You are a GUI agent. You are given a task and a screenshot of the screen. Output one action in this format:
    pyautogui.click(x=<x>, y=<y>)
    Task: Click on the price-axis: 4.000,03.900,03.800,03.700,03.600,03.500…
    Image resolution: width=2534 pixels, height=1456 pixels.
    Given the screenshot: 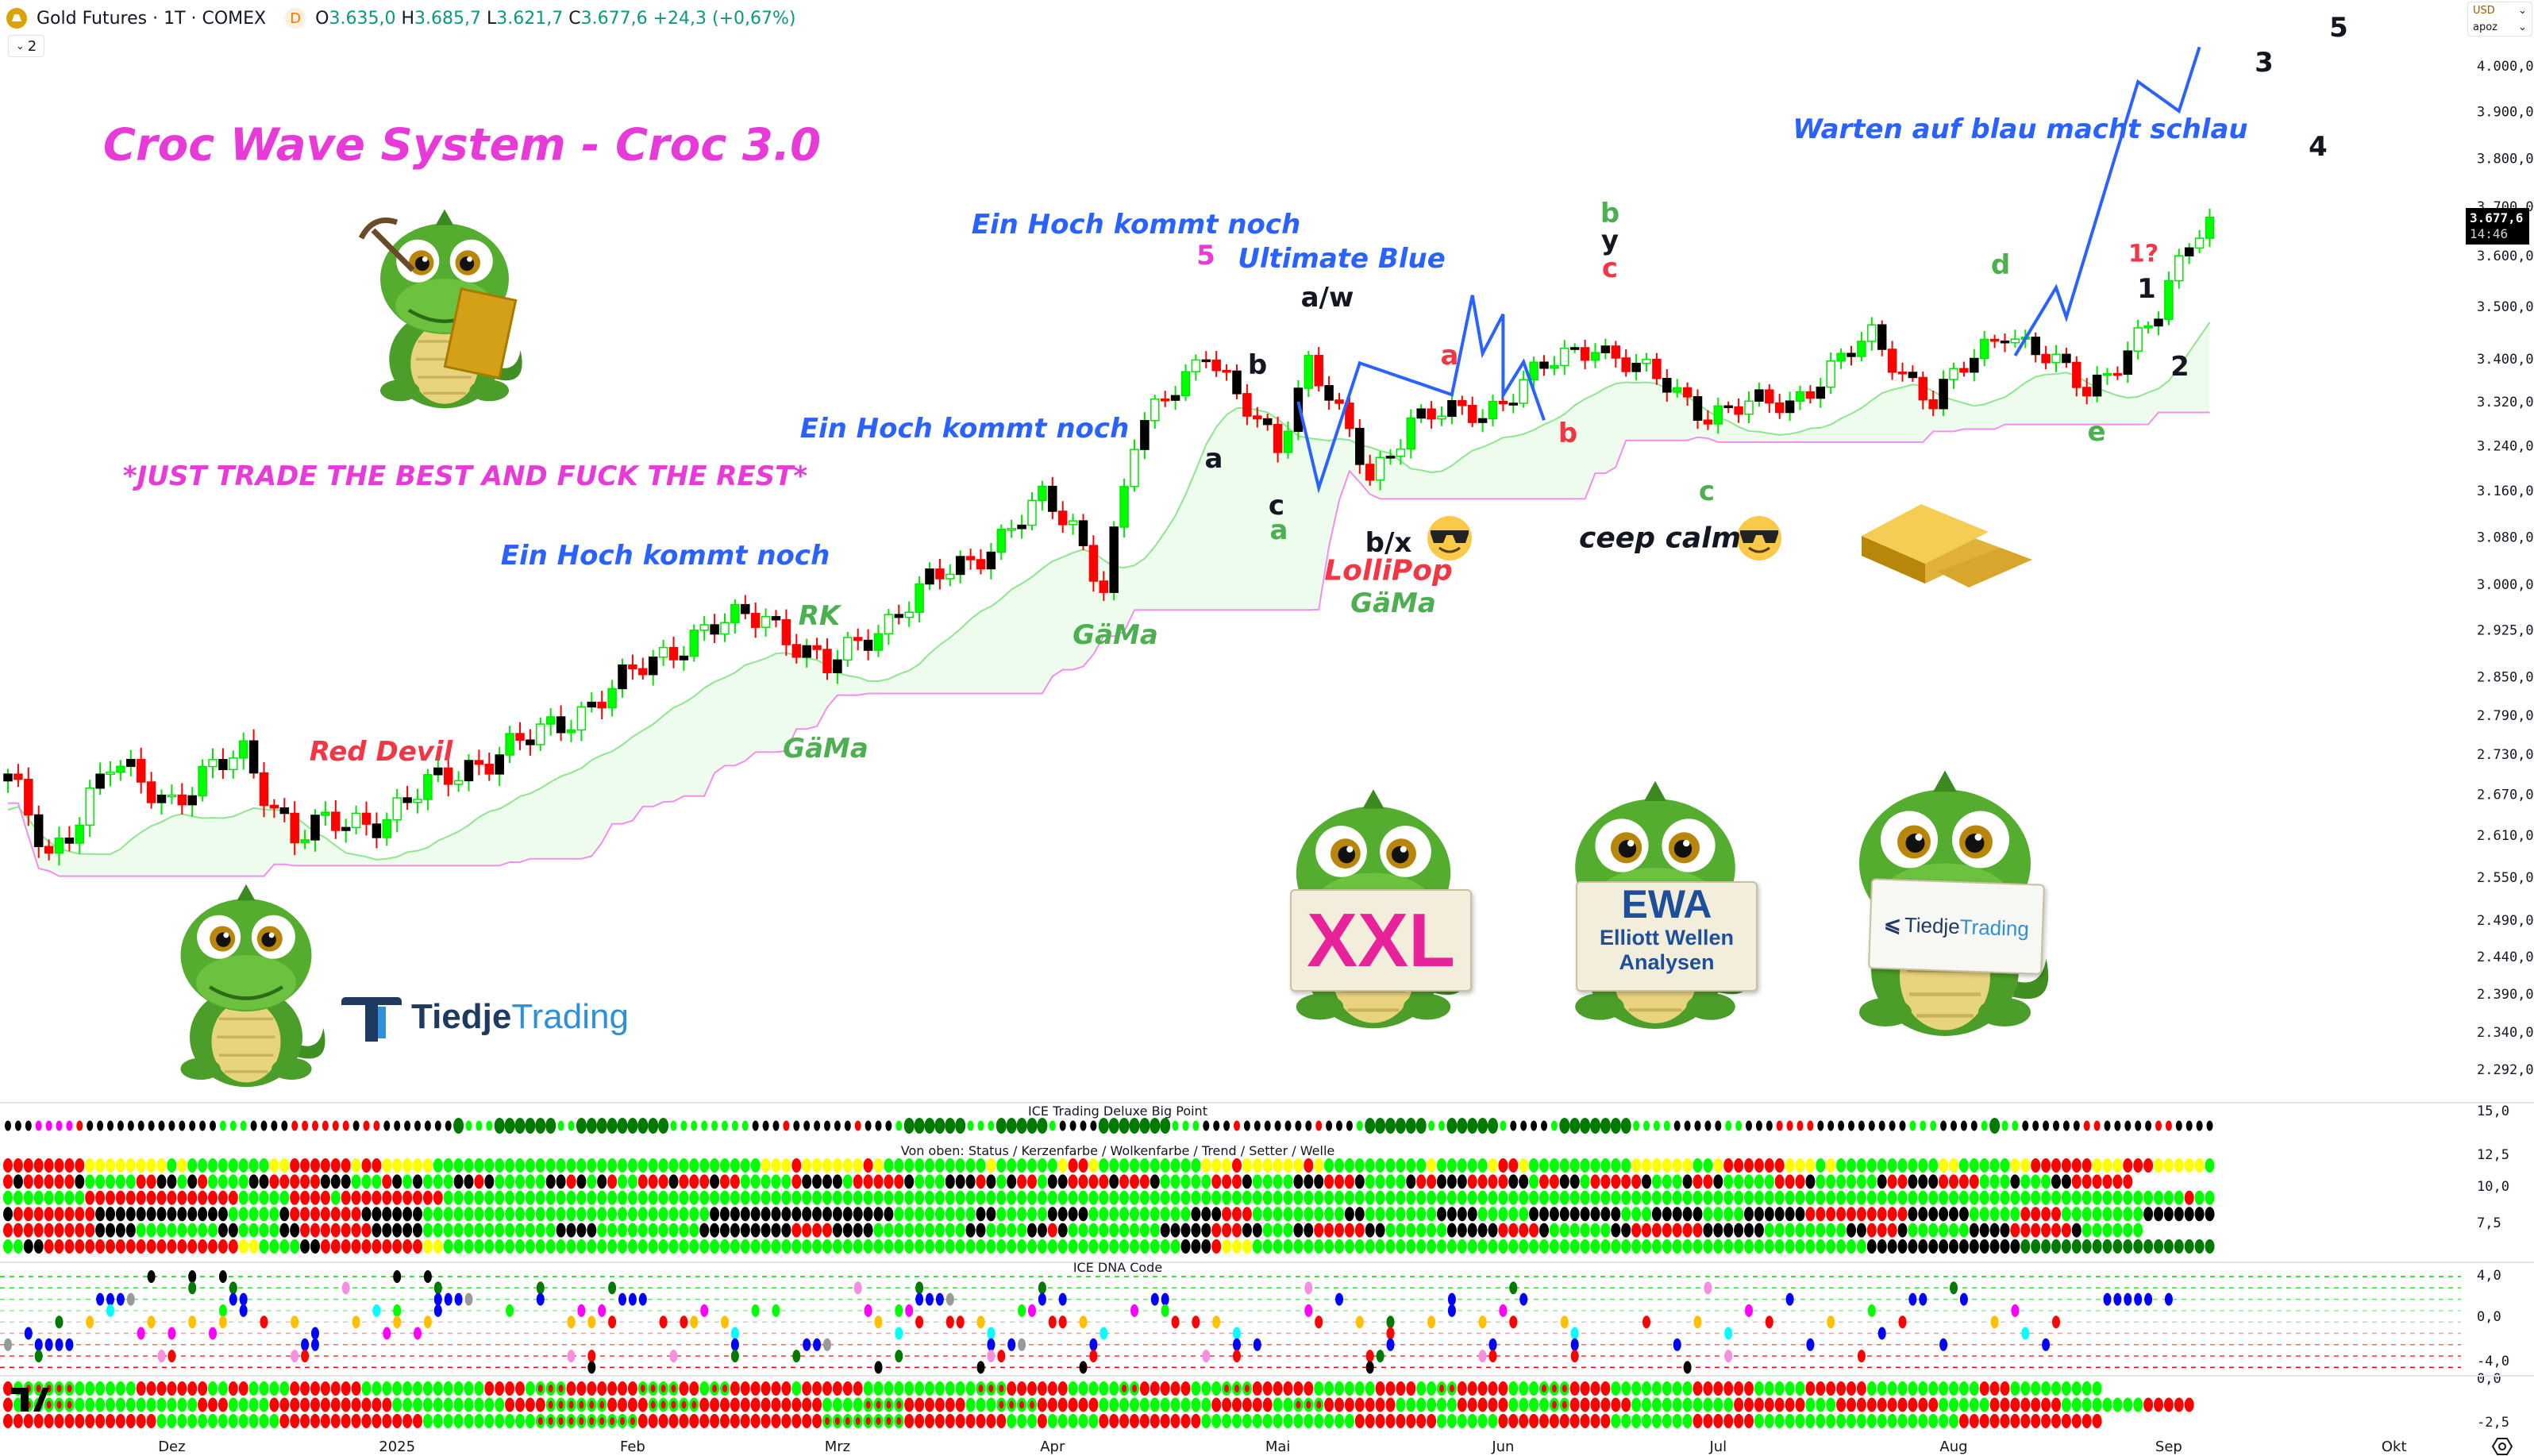 What is the action you would take?
    pyautogui.click(x=2505, y=745)
    